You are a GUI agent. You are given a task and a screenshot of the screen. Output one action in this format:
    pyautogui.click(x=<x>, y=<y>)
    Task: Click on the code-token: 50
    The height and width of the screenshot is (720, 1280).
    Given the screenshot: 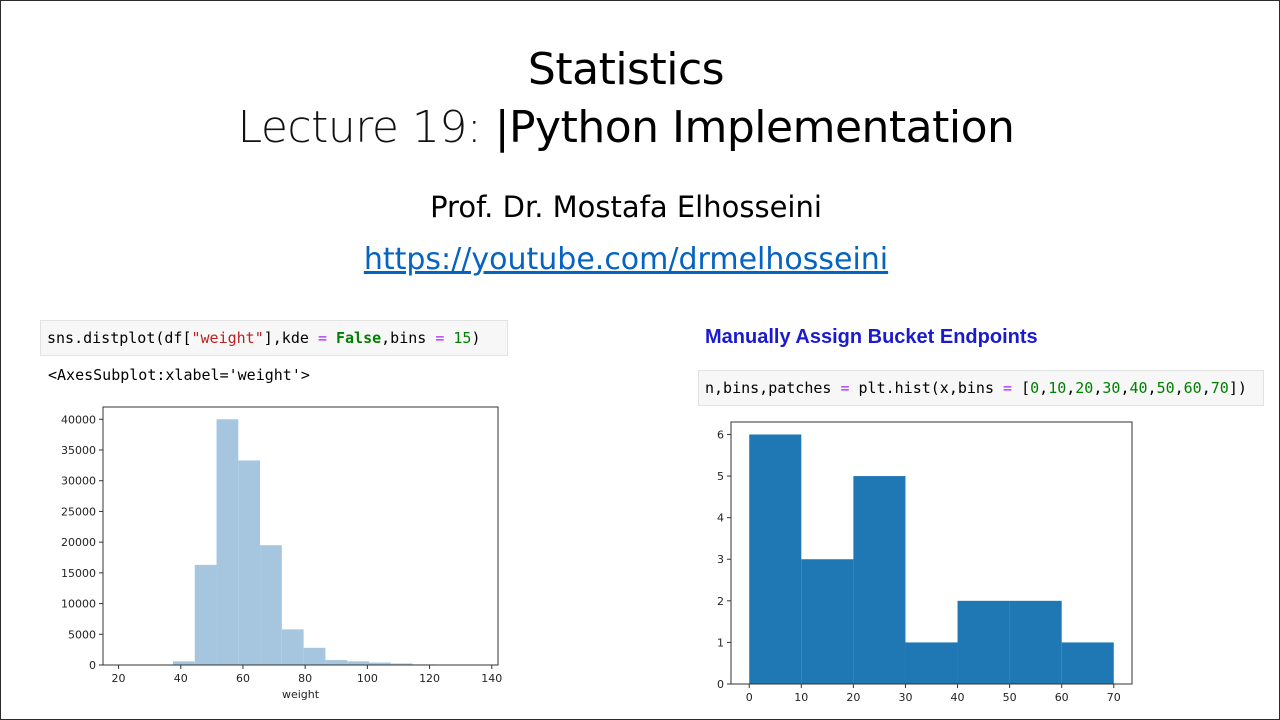 What is the action you would take?
    pyautogui.click(x=1165, y=388)
    